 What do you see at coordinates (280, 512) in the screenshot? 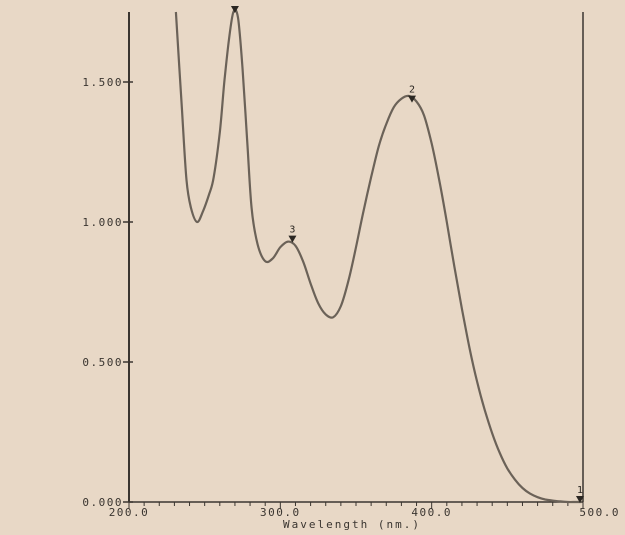
I see `x-tick-label: 300.0` at bounding box center [280, 512].